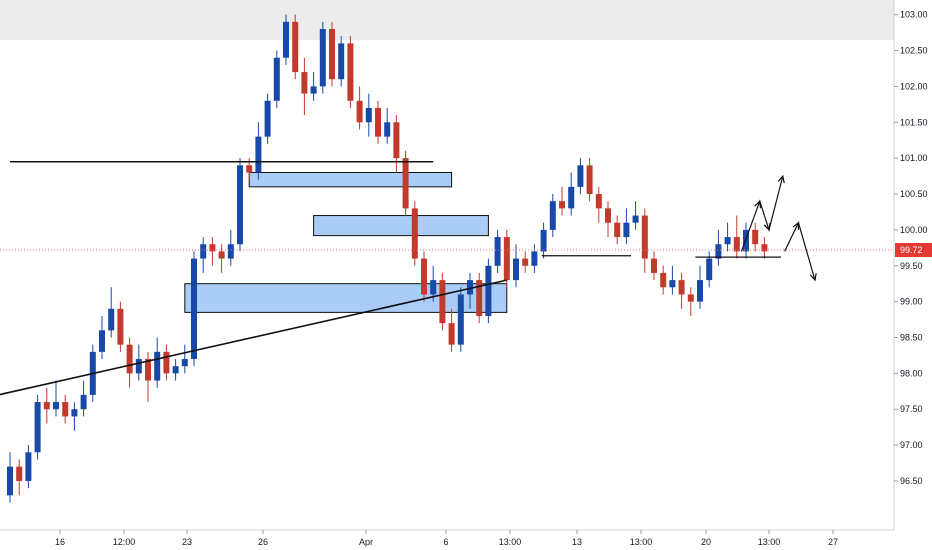 Image resolution: width=932 pixels, height=550 pixels. I want to click on time-tick-label: 23, so click(187, 542).